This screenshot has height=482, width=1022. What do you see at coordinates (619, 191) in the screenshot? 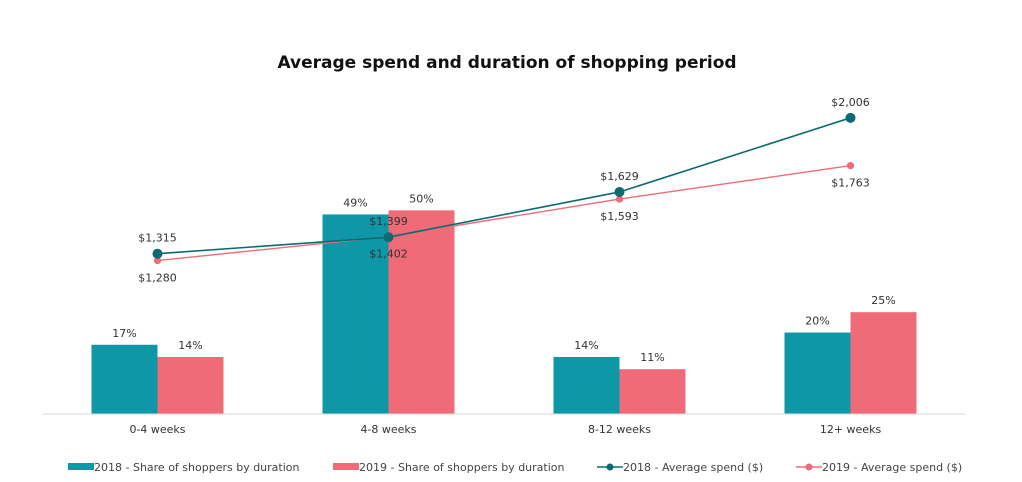
I see `point-2018-8-12-weeks` at bounding box center [619, 191].